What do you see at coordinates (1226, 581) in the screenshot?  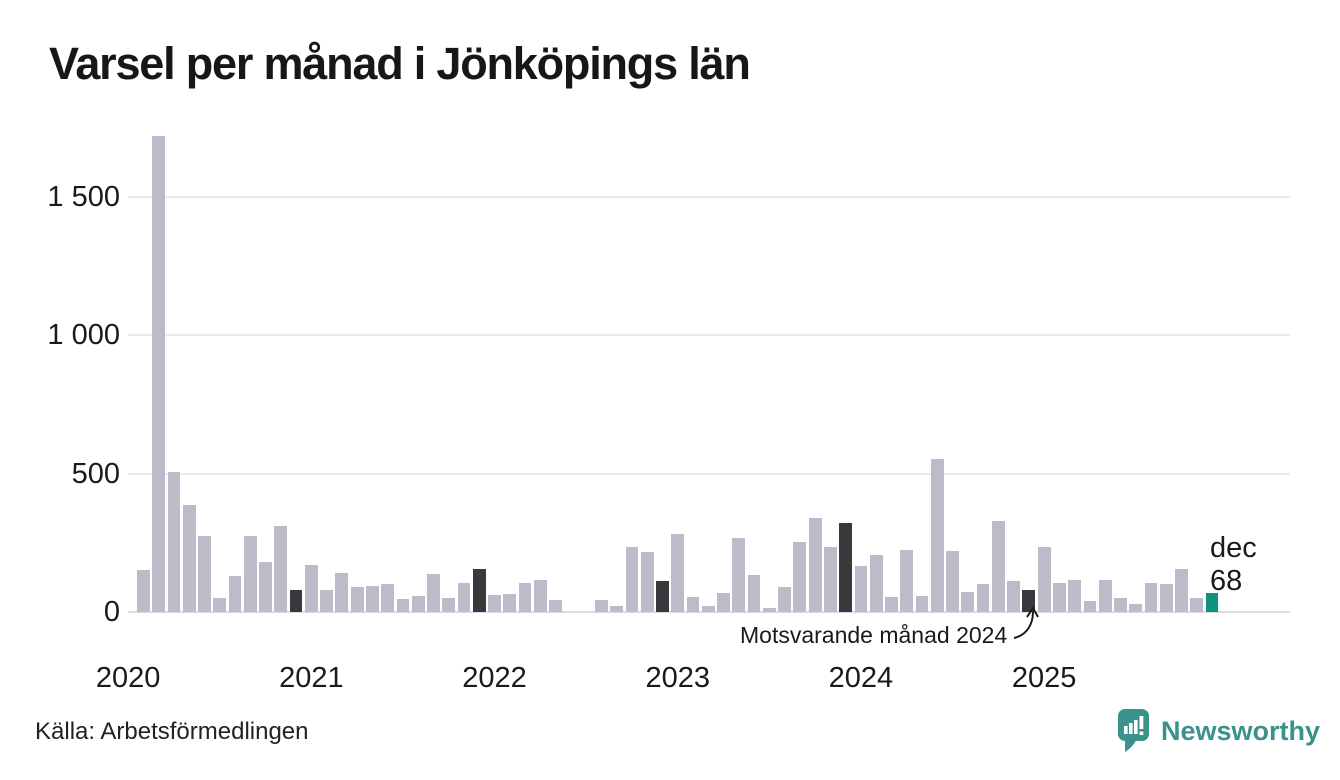 I see `current-value-number: 68` at bounding box center [1226, 581].